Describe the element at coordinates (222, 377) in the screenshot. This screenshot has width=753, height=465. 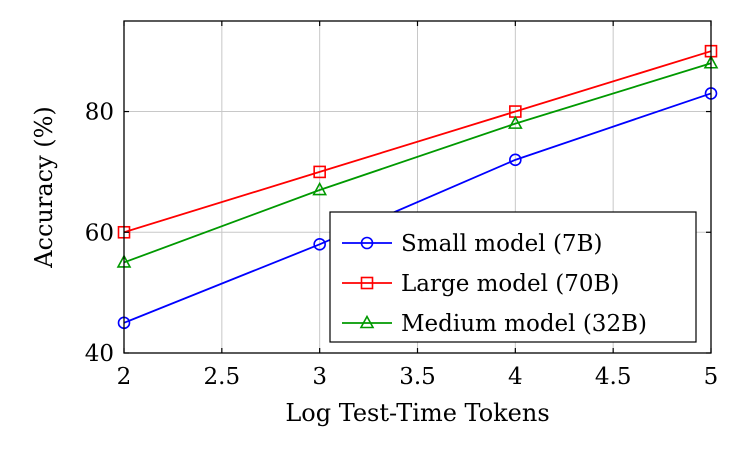
I see `x-tick-label: 2.5` at that location.